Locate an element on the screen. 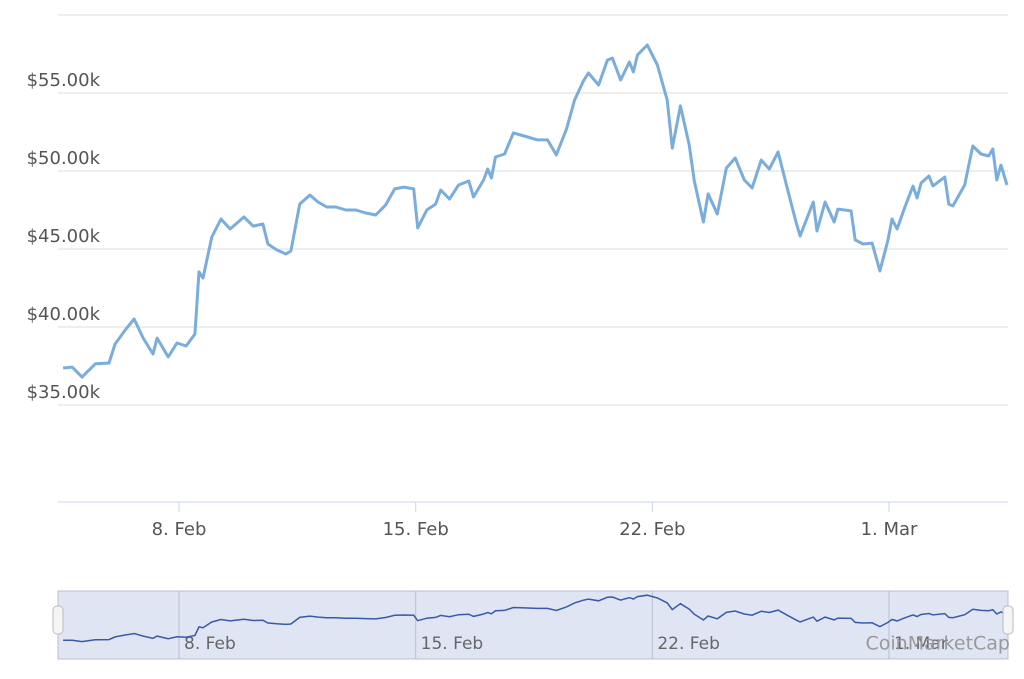 The width and height of the screenshot is (1024, 679). navigator-tick-label: 8. Feb is located at coordinates (210, 644).